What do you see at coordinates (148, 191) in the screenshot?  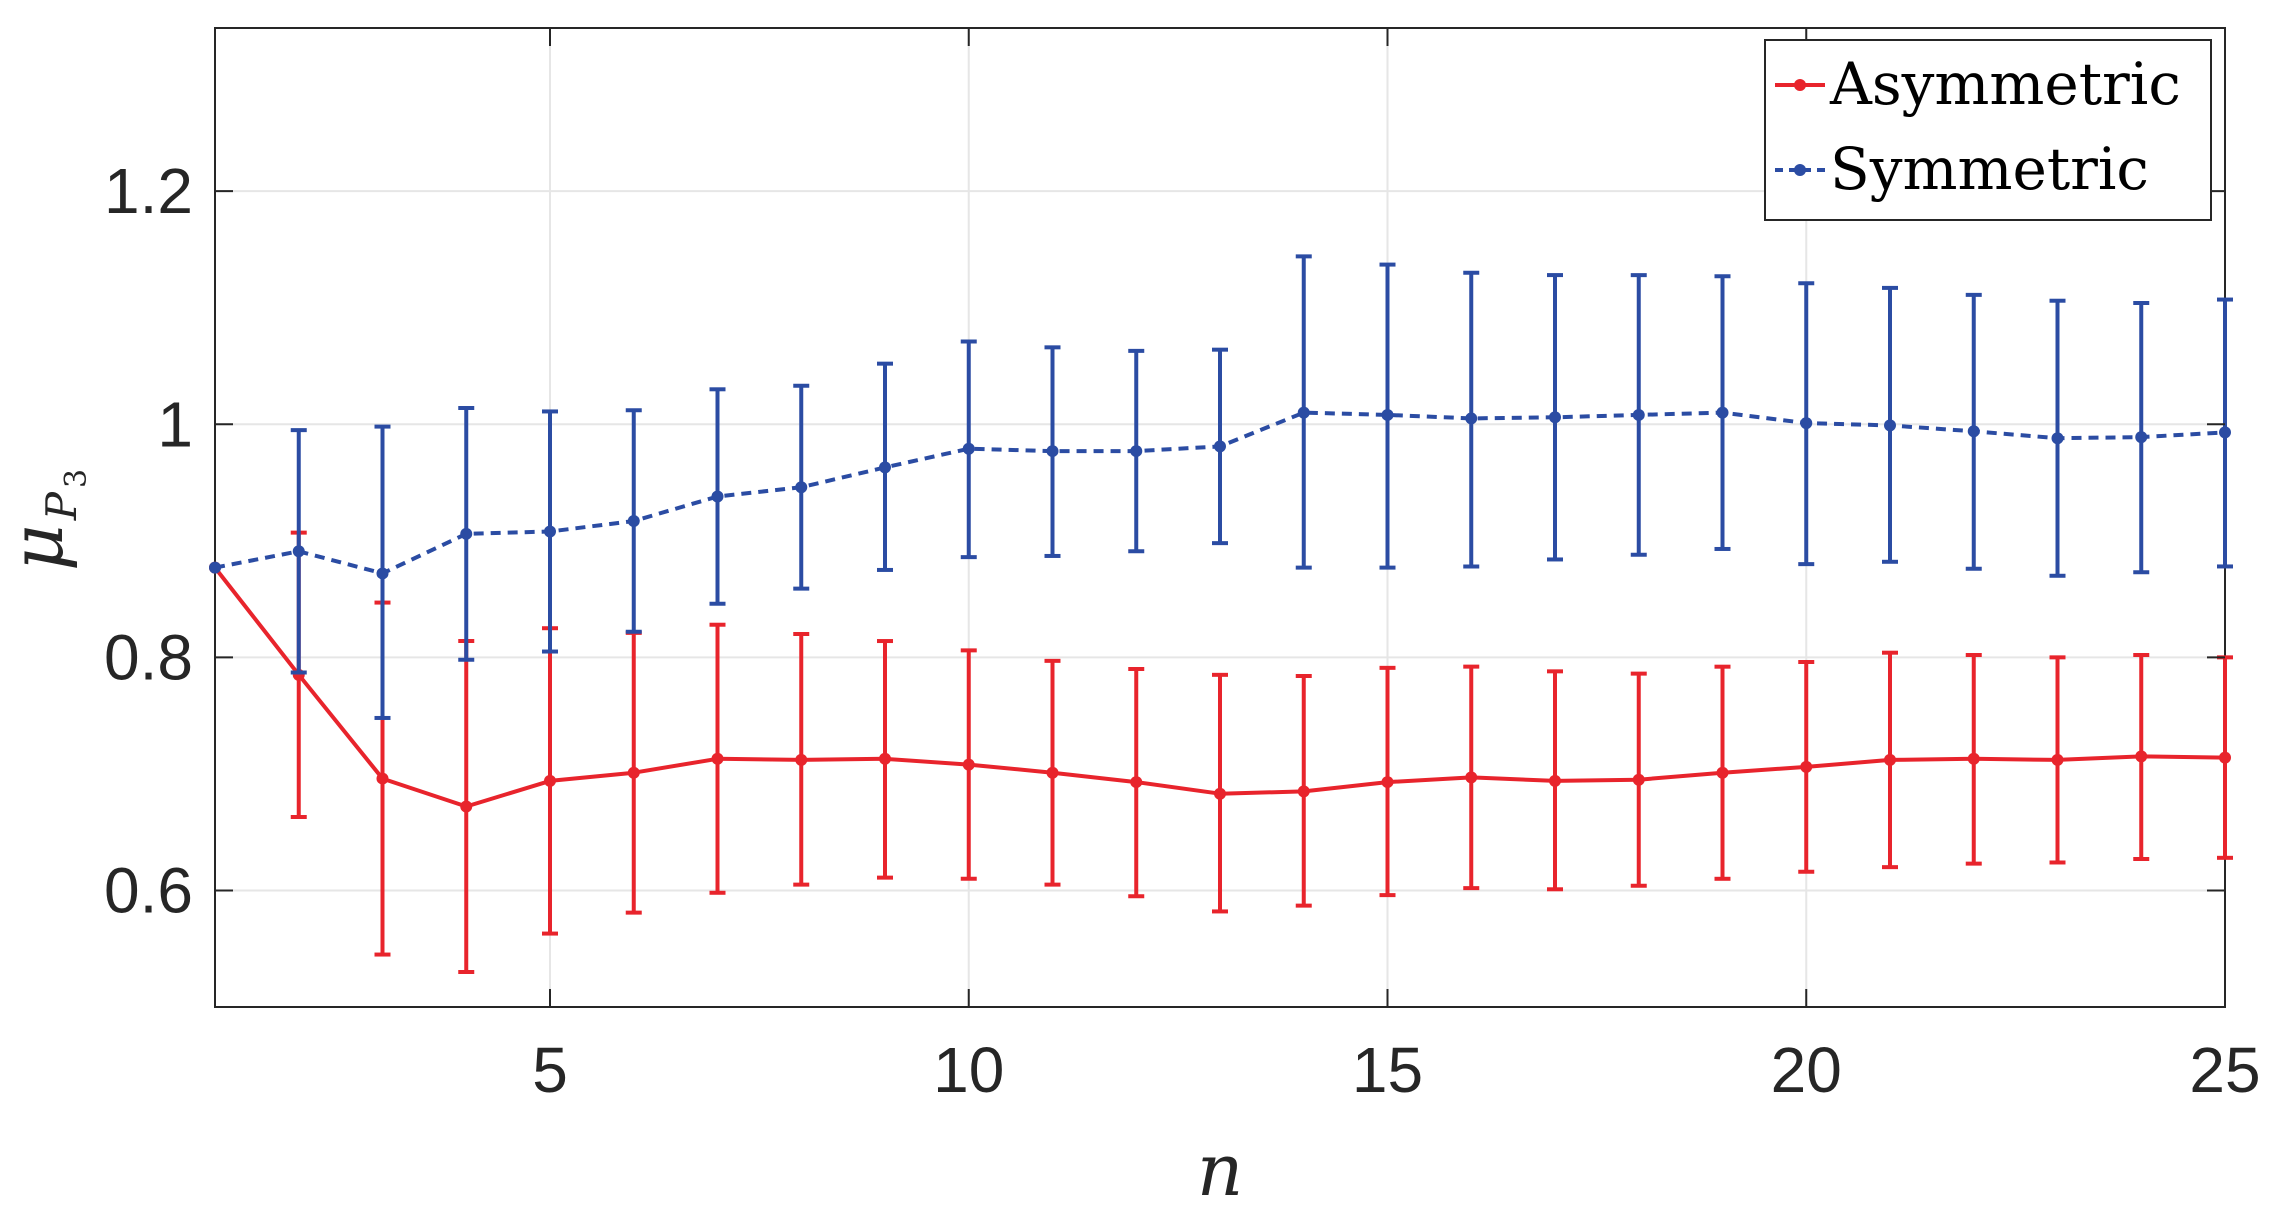 I see `y-tick-label: 1.2` at bounding box center [148, 191].